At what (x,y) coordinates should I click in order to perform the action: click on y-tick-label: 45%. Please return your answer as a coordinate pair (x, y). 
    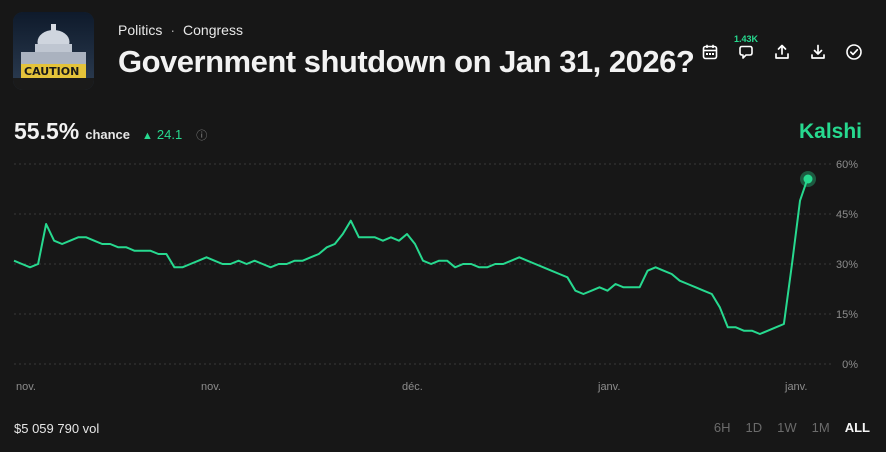
    Looking at the image, I should click on (847, 215).